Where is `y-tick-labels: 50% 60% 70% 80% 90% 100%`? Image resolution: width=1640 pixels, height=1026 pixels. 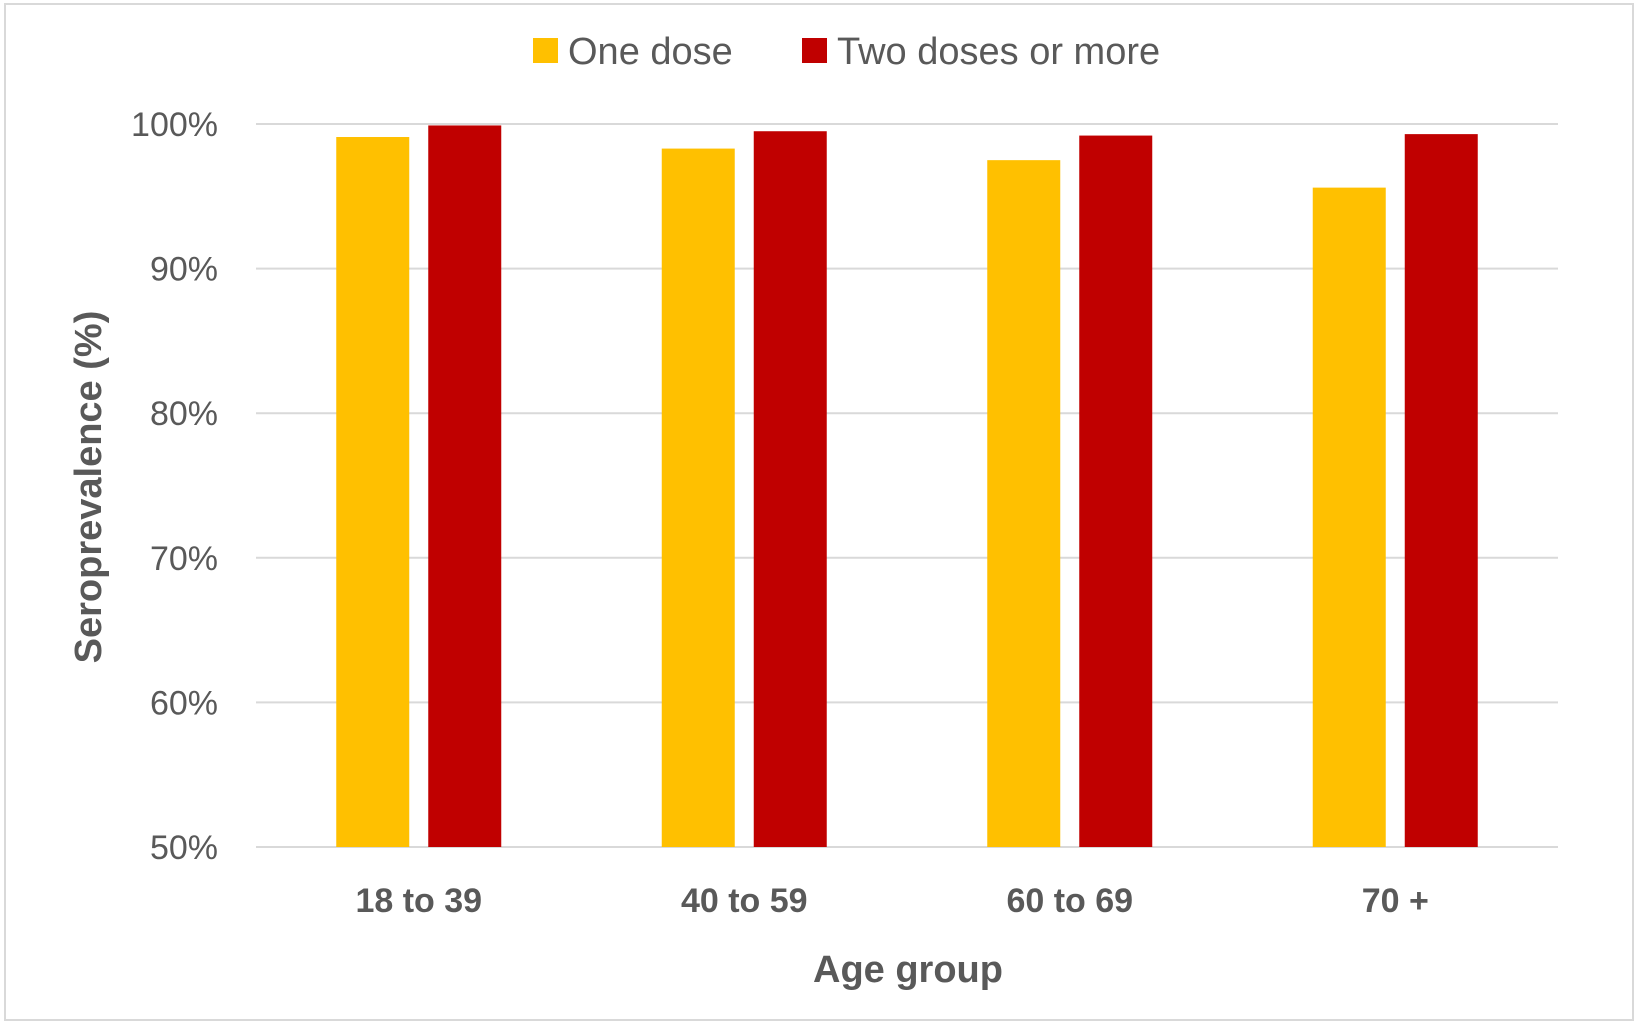 y-tick-labels: 50% 60% 70% 80% 90% 100% is located at coordinates (174, 486).